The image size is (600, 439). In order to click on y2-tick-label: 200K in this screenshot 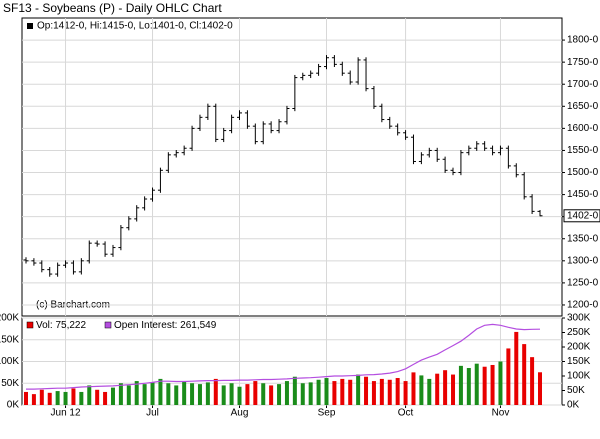, I will do `click(579, 347)`.